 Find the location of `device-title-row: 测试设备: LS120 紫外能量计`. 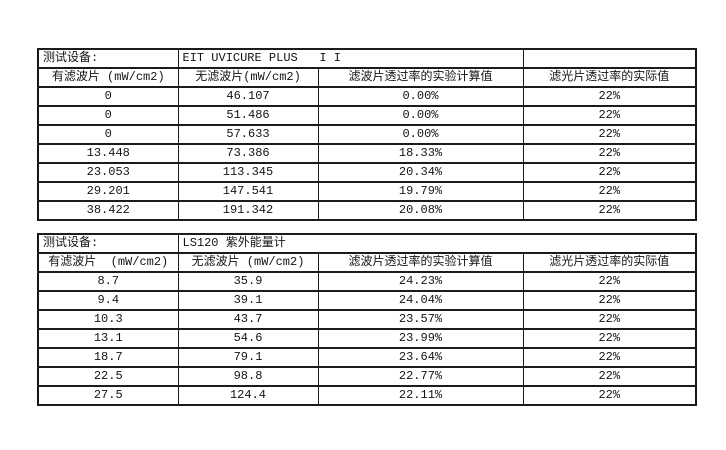

device-title-row: 测试设备: LS120 紫外能量计 is located at coordinates (367, 243).